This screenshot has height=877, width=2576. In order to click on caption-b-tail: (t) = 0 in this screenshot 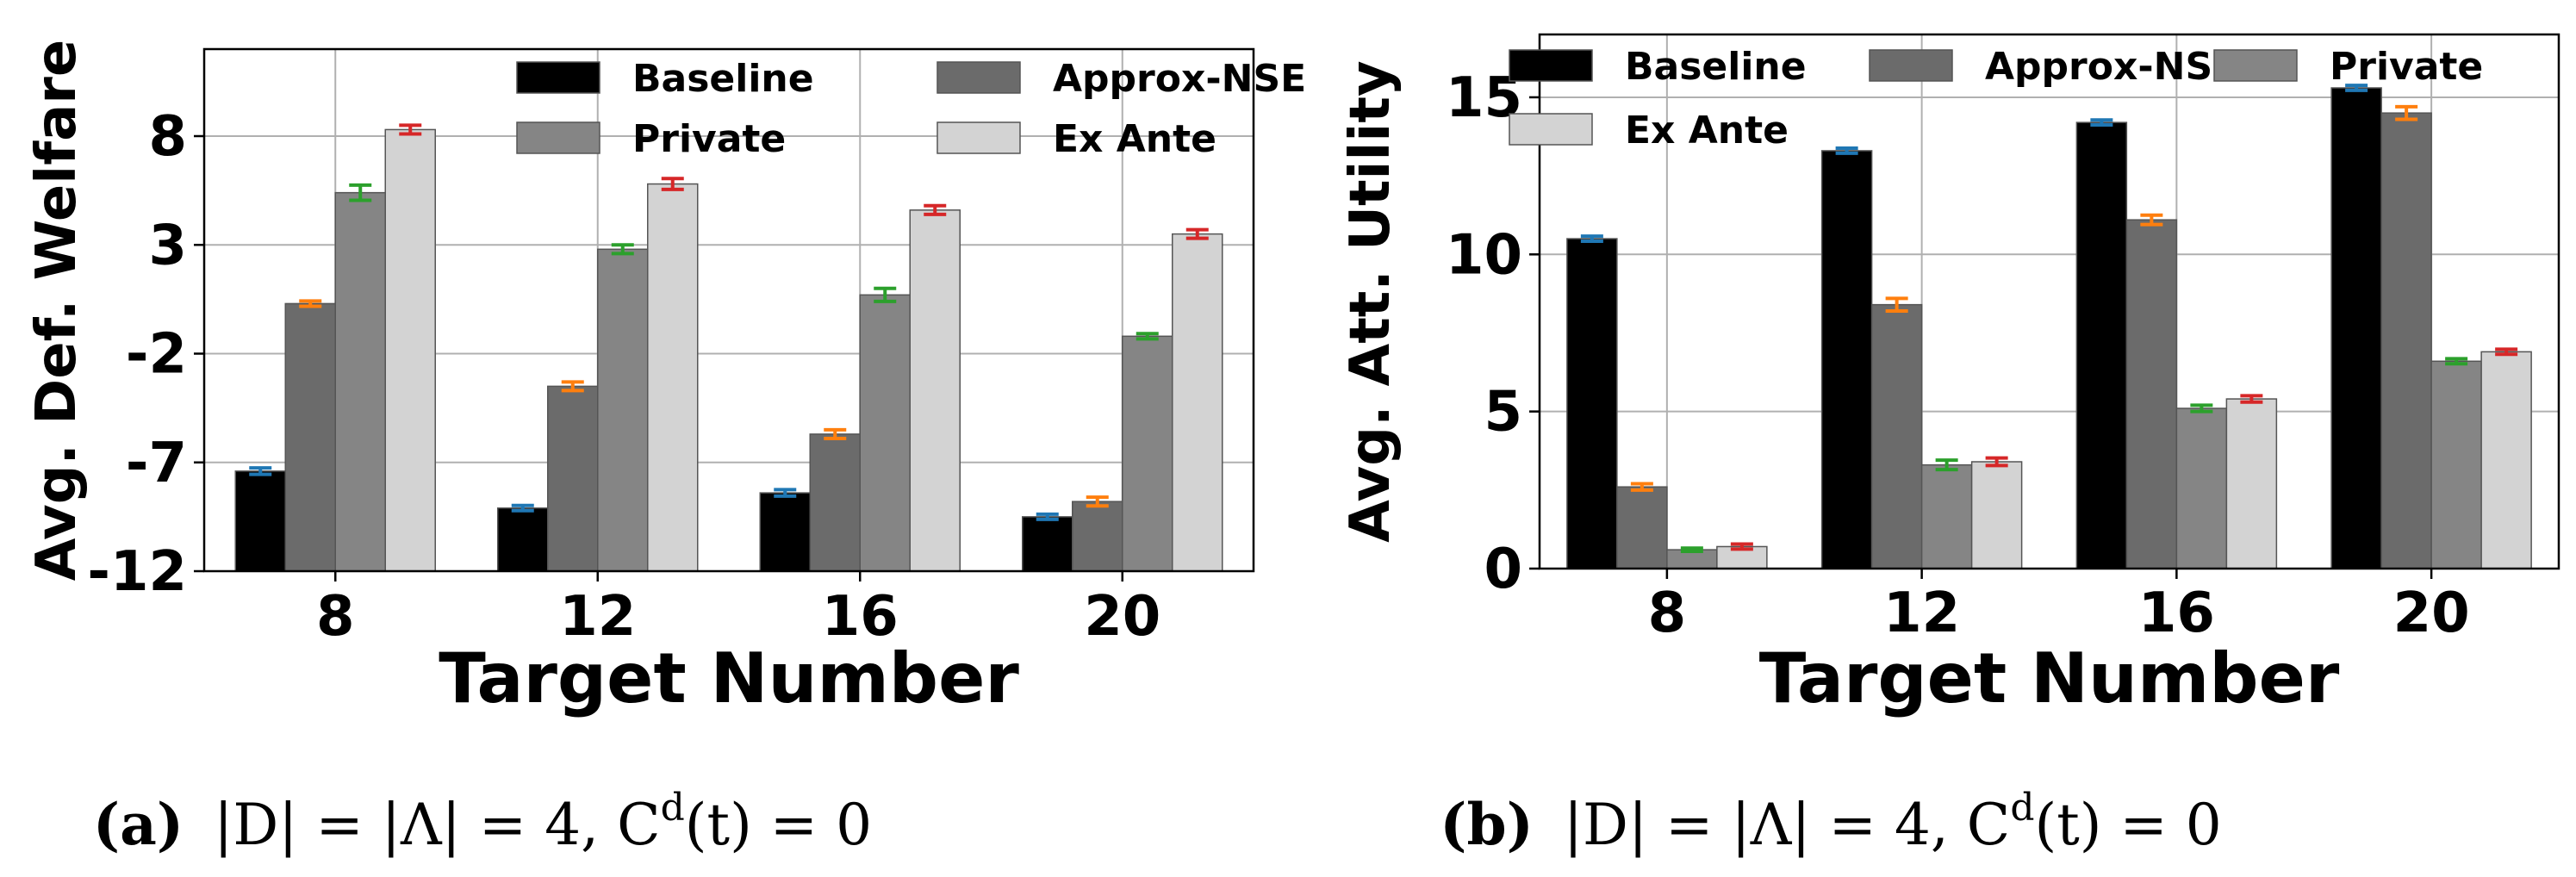, I will do `click(2128, 825)`.